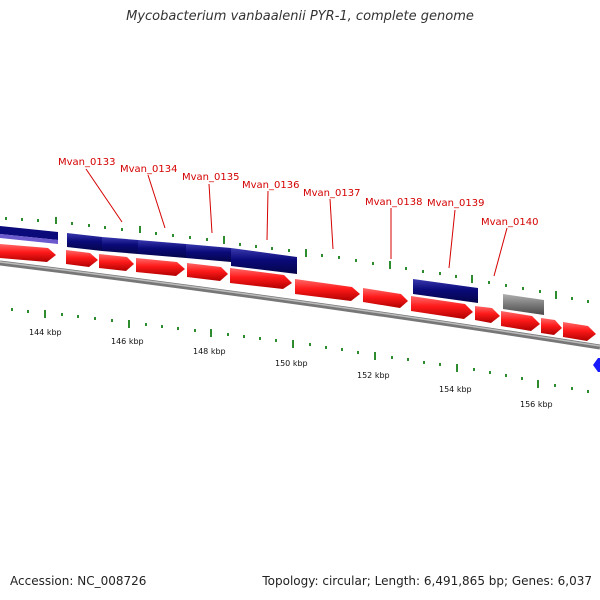  Describe the element at coordinates (29, 233) in the screenshot. I see `reverse-gene-partial` at that location.